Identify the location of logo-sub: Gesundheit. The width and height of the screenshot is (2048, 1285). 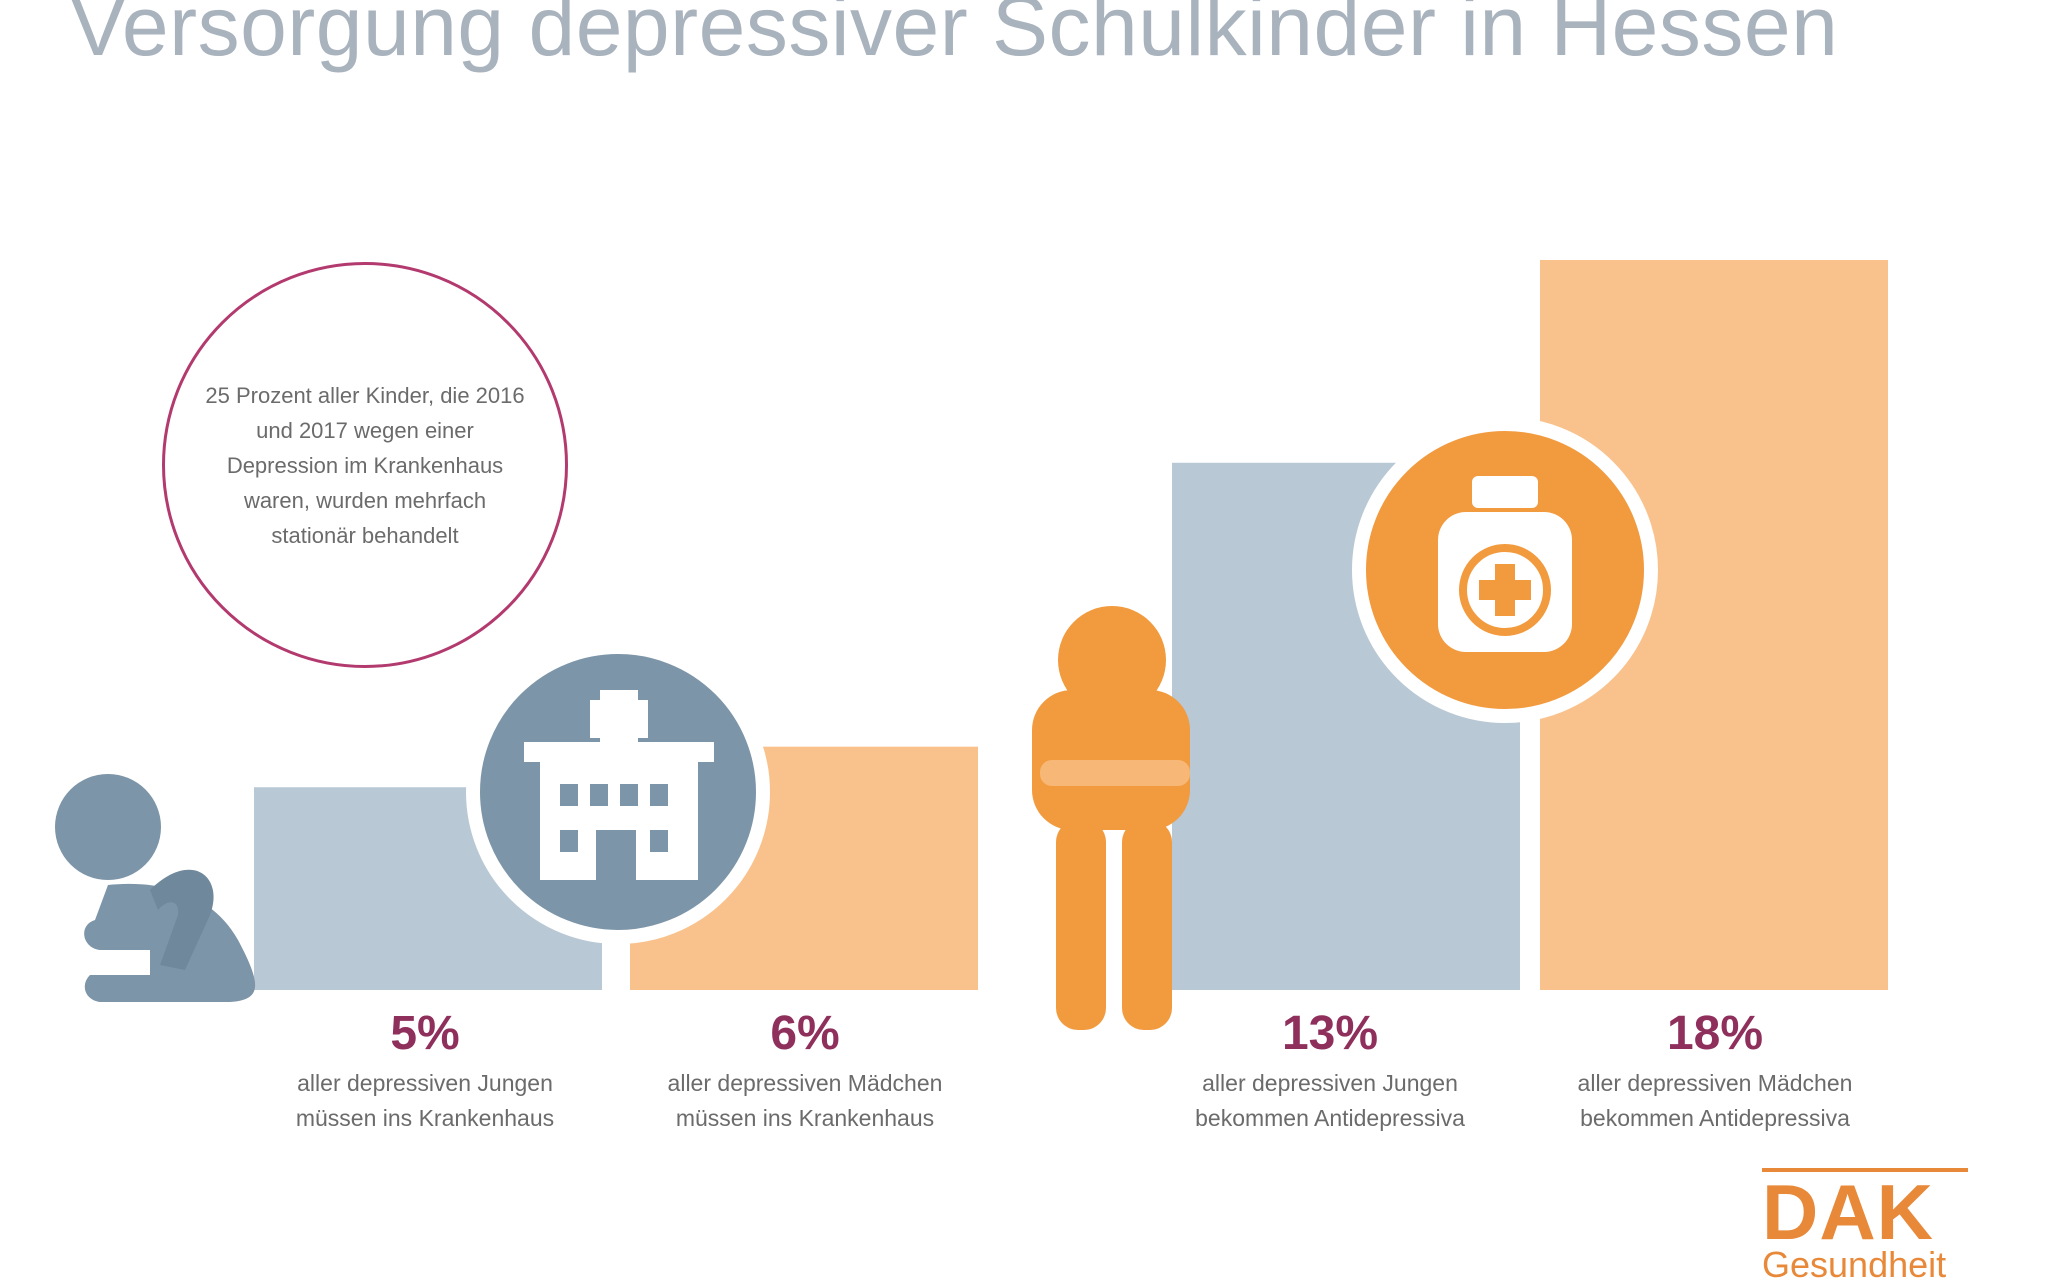
(1854, 1264).